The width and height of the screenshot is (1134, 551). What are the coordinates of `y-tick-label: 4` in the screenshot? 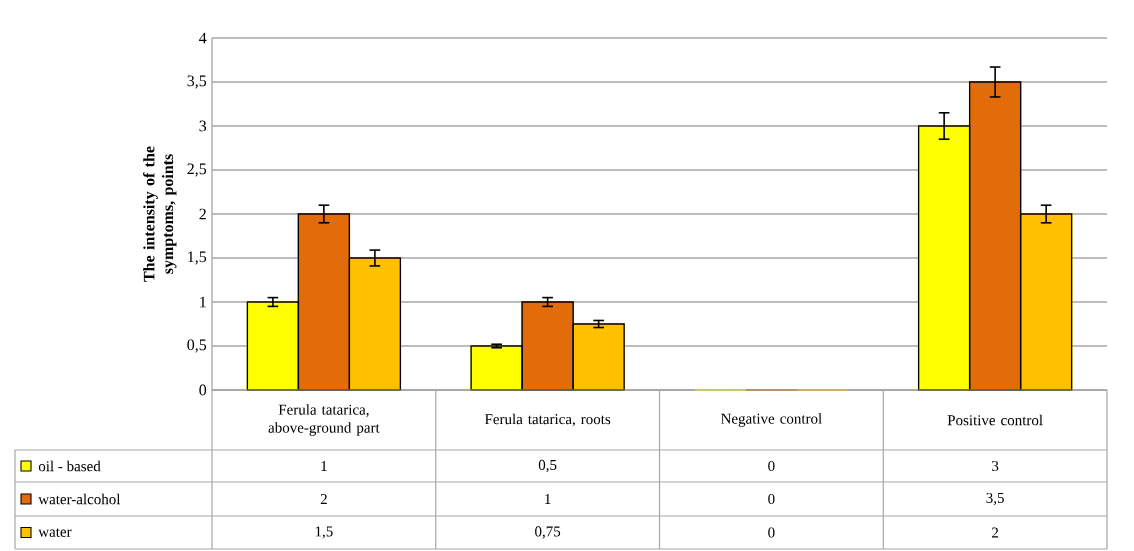 It's located at (203, 38).